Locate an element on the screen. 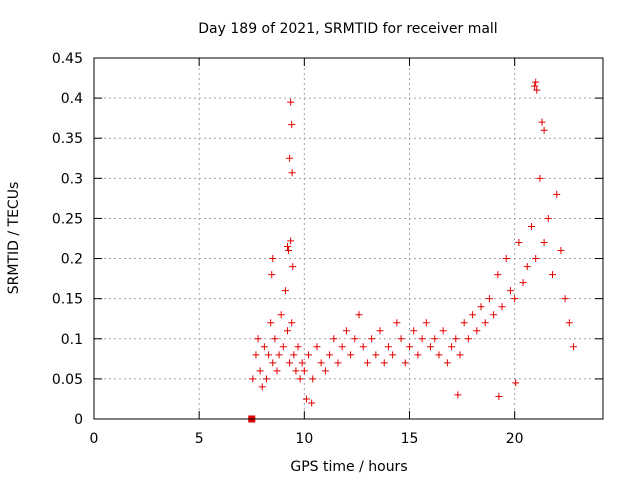  y-tick-label: 0.3 is located at coordinates (72, 179).